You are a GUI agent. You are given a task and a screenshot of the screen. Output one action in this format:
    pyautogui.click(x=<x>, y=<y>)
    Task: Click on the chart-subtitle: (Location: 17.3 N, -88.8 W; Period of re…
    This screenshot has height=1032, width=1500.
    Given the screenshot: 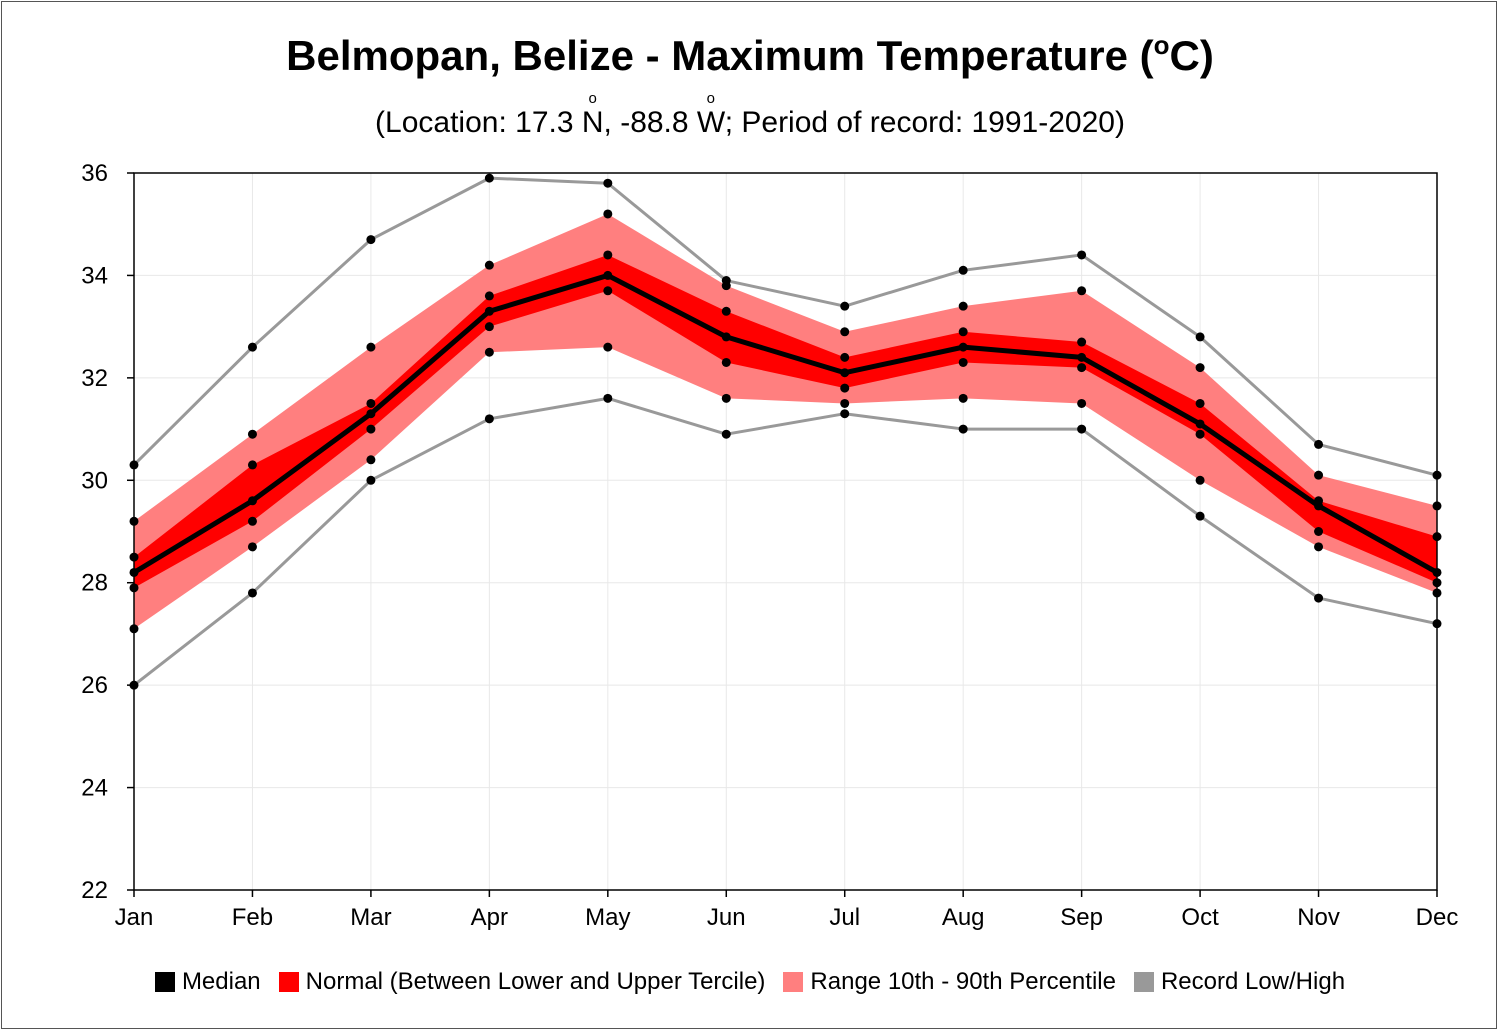 What is the action you would take?
    pyautogui.click(x=750, y=123)
    